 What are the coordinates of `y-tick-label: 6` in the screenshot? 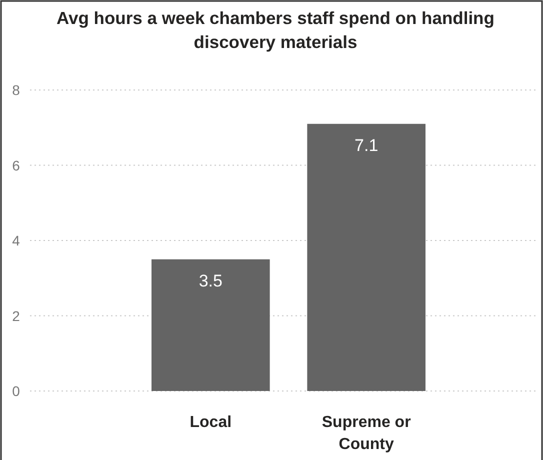 It's located at (16, 165).